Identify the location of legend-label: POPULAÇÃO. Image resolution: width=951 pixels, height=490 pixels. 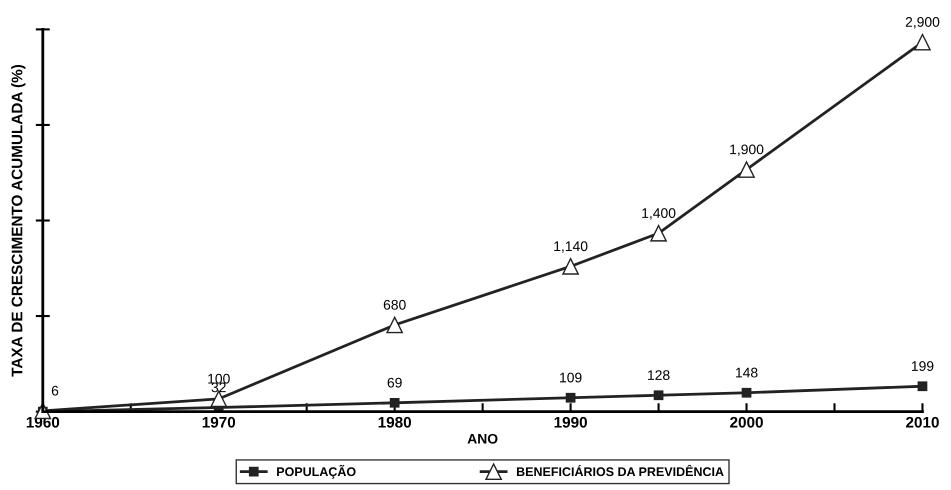
(316, 471).